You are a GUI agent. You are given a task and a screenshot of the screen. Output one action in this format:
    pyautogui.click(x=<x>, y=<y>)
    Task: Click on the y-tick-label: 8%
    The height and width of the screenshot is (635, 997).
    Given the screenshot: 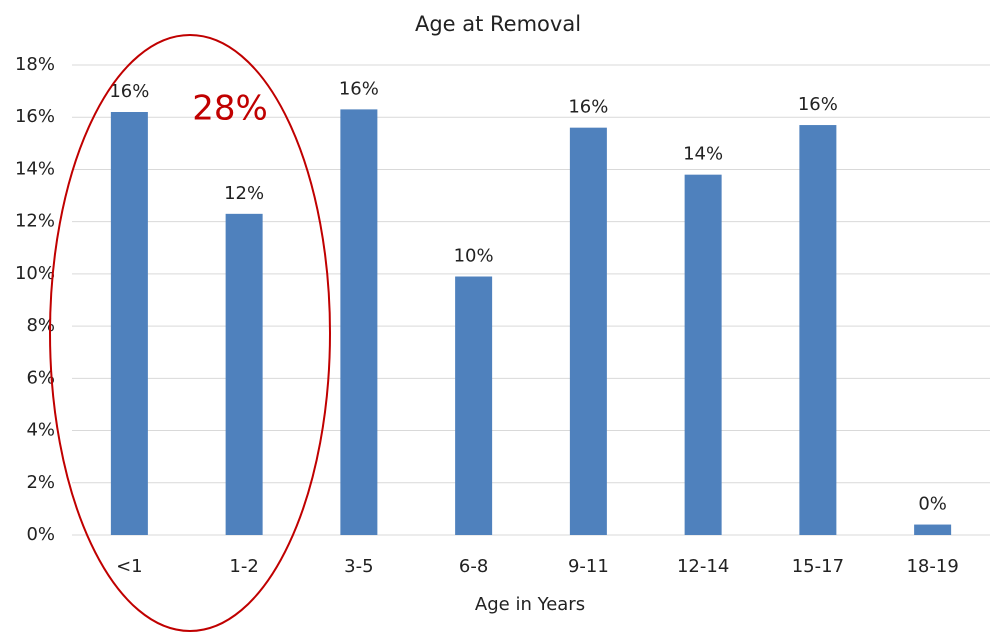 What is the action you would take?
    pyautogui.click(x=40, y=325)
    